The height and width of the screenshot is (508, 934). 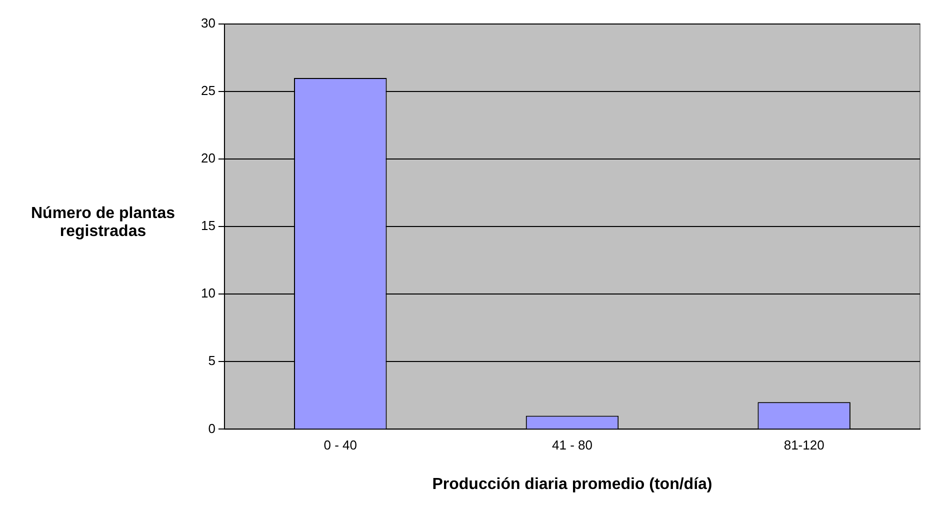 What do you see at coordinates (572, 484) in the screenshot?
I see `x-axis-title: Producción diaria promedio (ton/día)` at bounding box center [572, 484].